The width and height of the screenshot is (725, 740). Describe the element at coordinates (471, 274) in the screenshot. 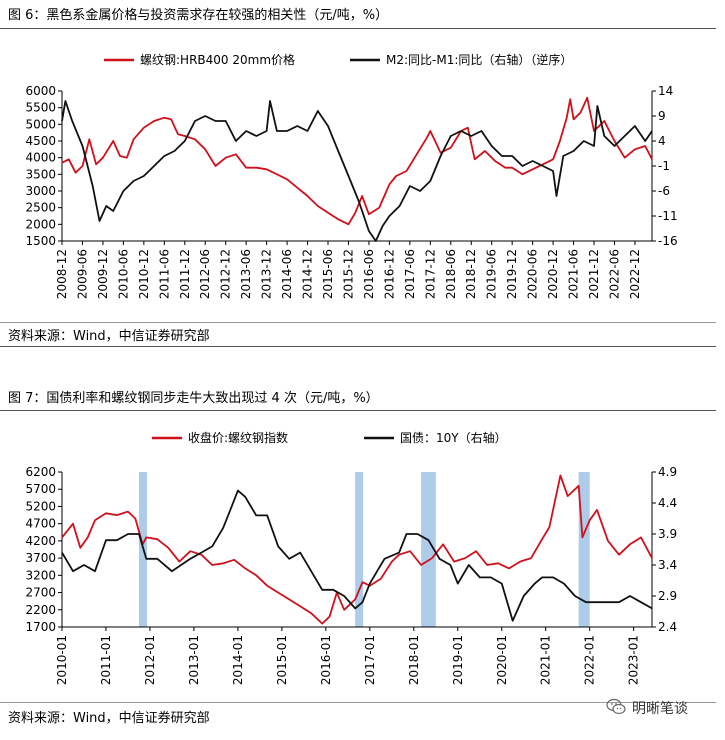

I see `x-tick-label: 2018-12` at that location.